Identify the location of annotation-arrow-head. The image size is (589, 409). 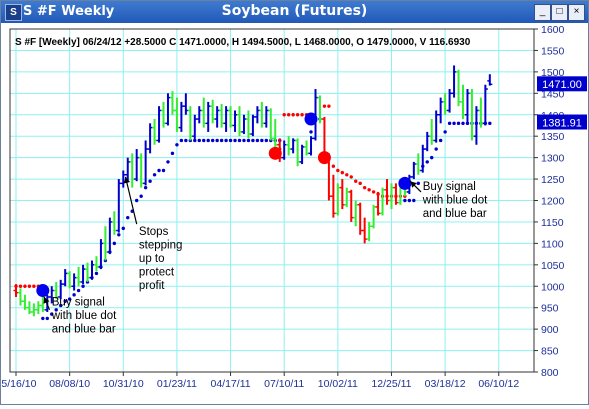
(127, 180).